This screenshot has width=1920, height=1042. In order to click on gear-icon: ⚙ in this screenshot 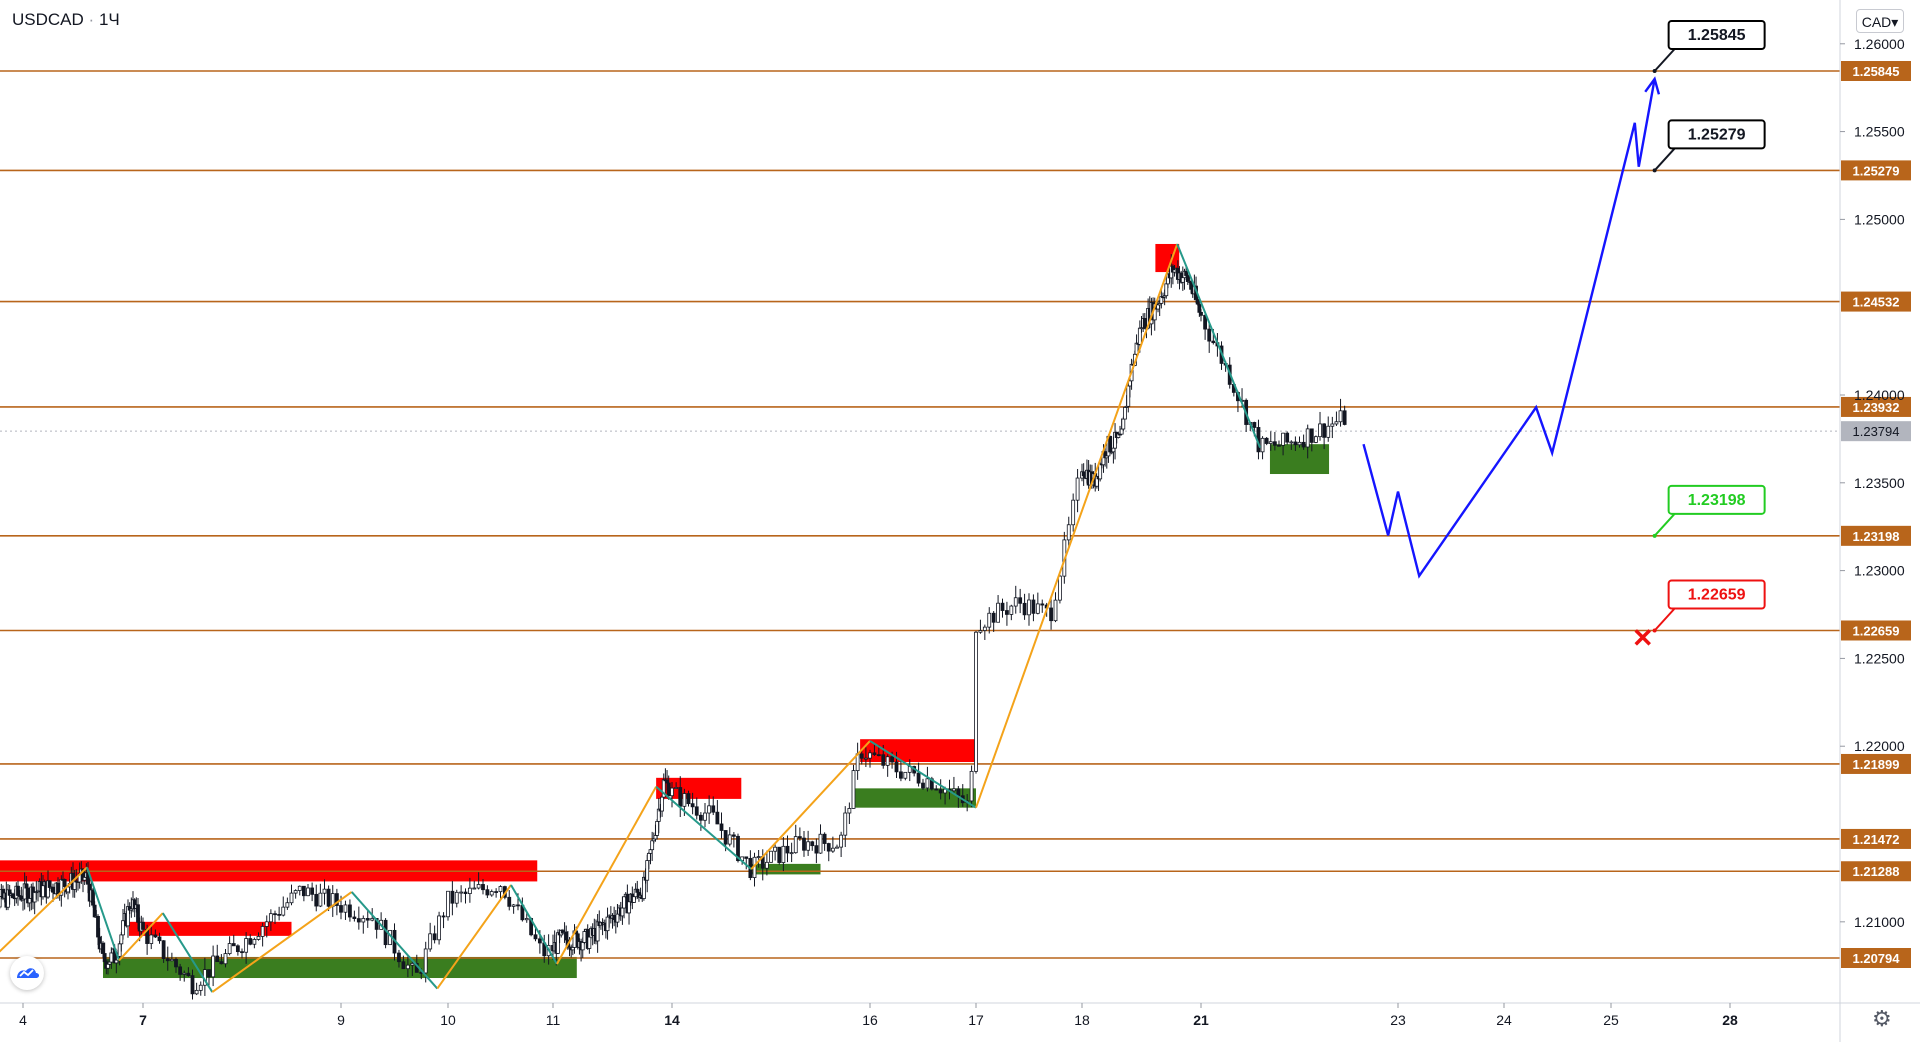, I will do `click(1882, 1018)`.